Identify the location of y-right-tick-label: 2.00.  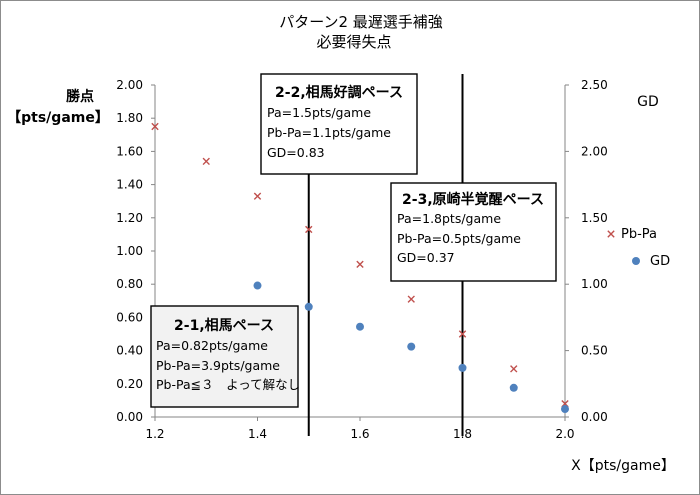
(594, 151).